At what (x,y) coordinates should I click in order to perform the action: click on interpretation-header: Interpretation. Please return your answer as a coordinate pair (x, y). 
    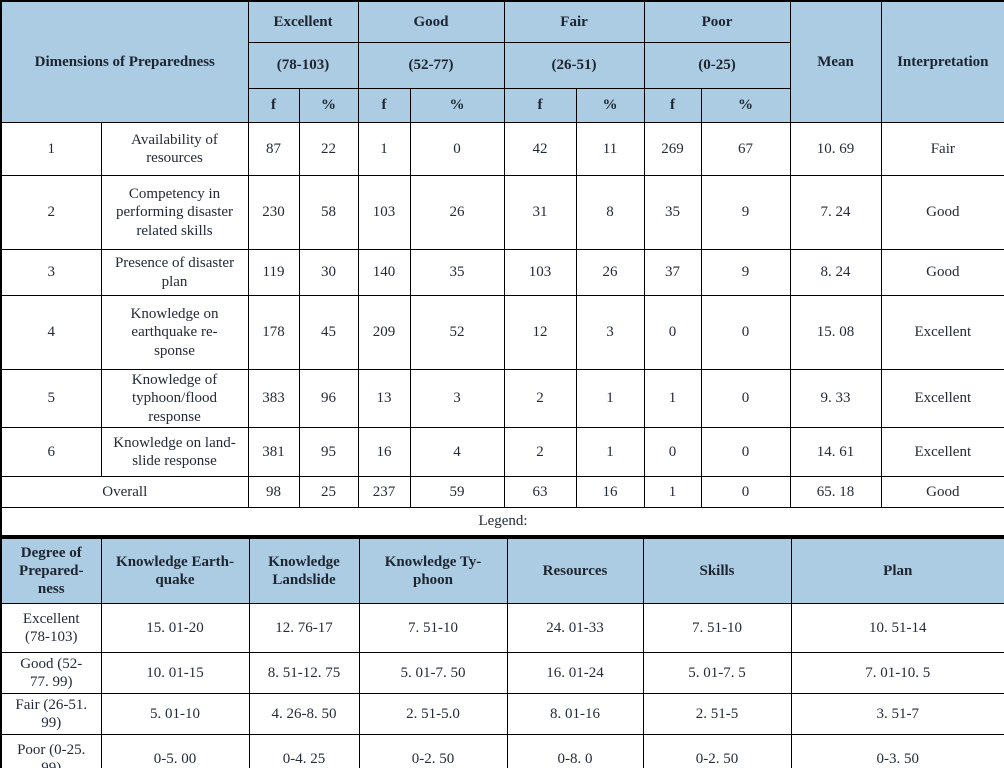
    Looking at the image, I should click on (942, 61).